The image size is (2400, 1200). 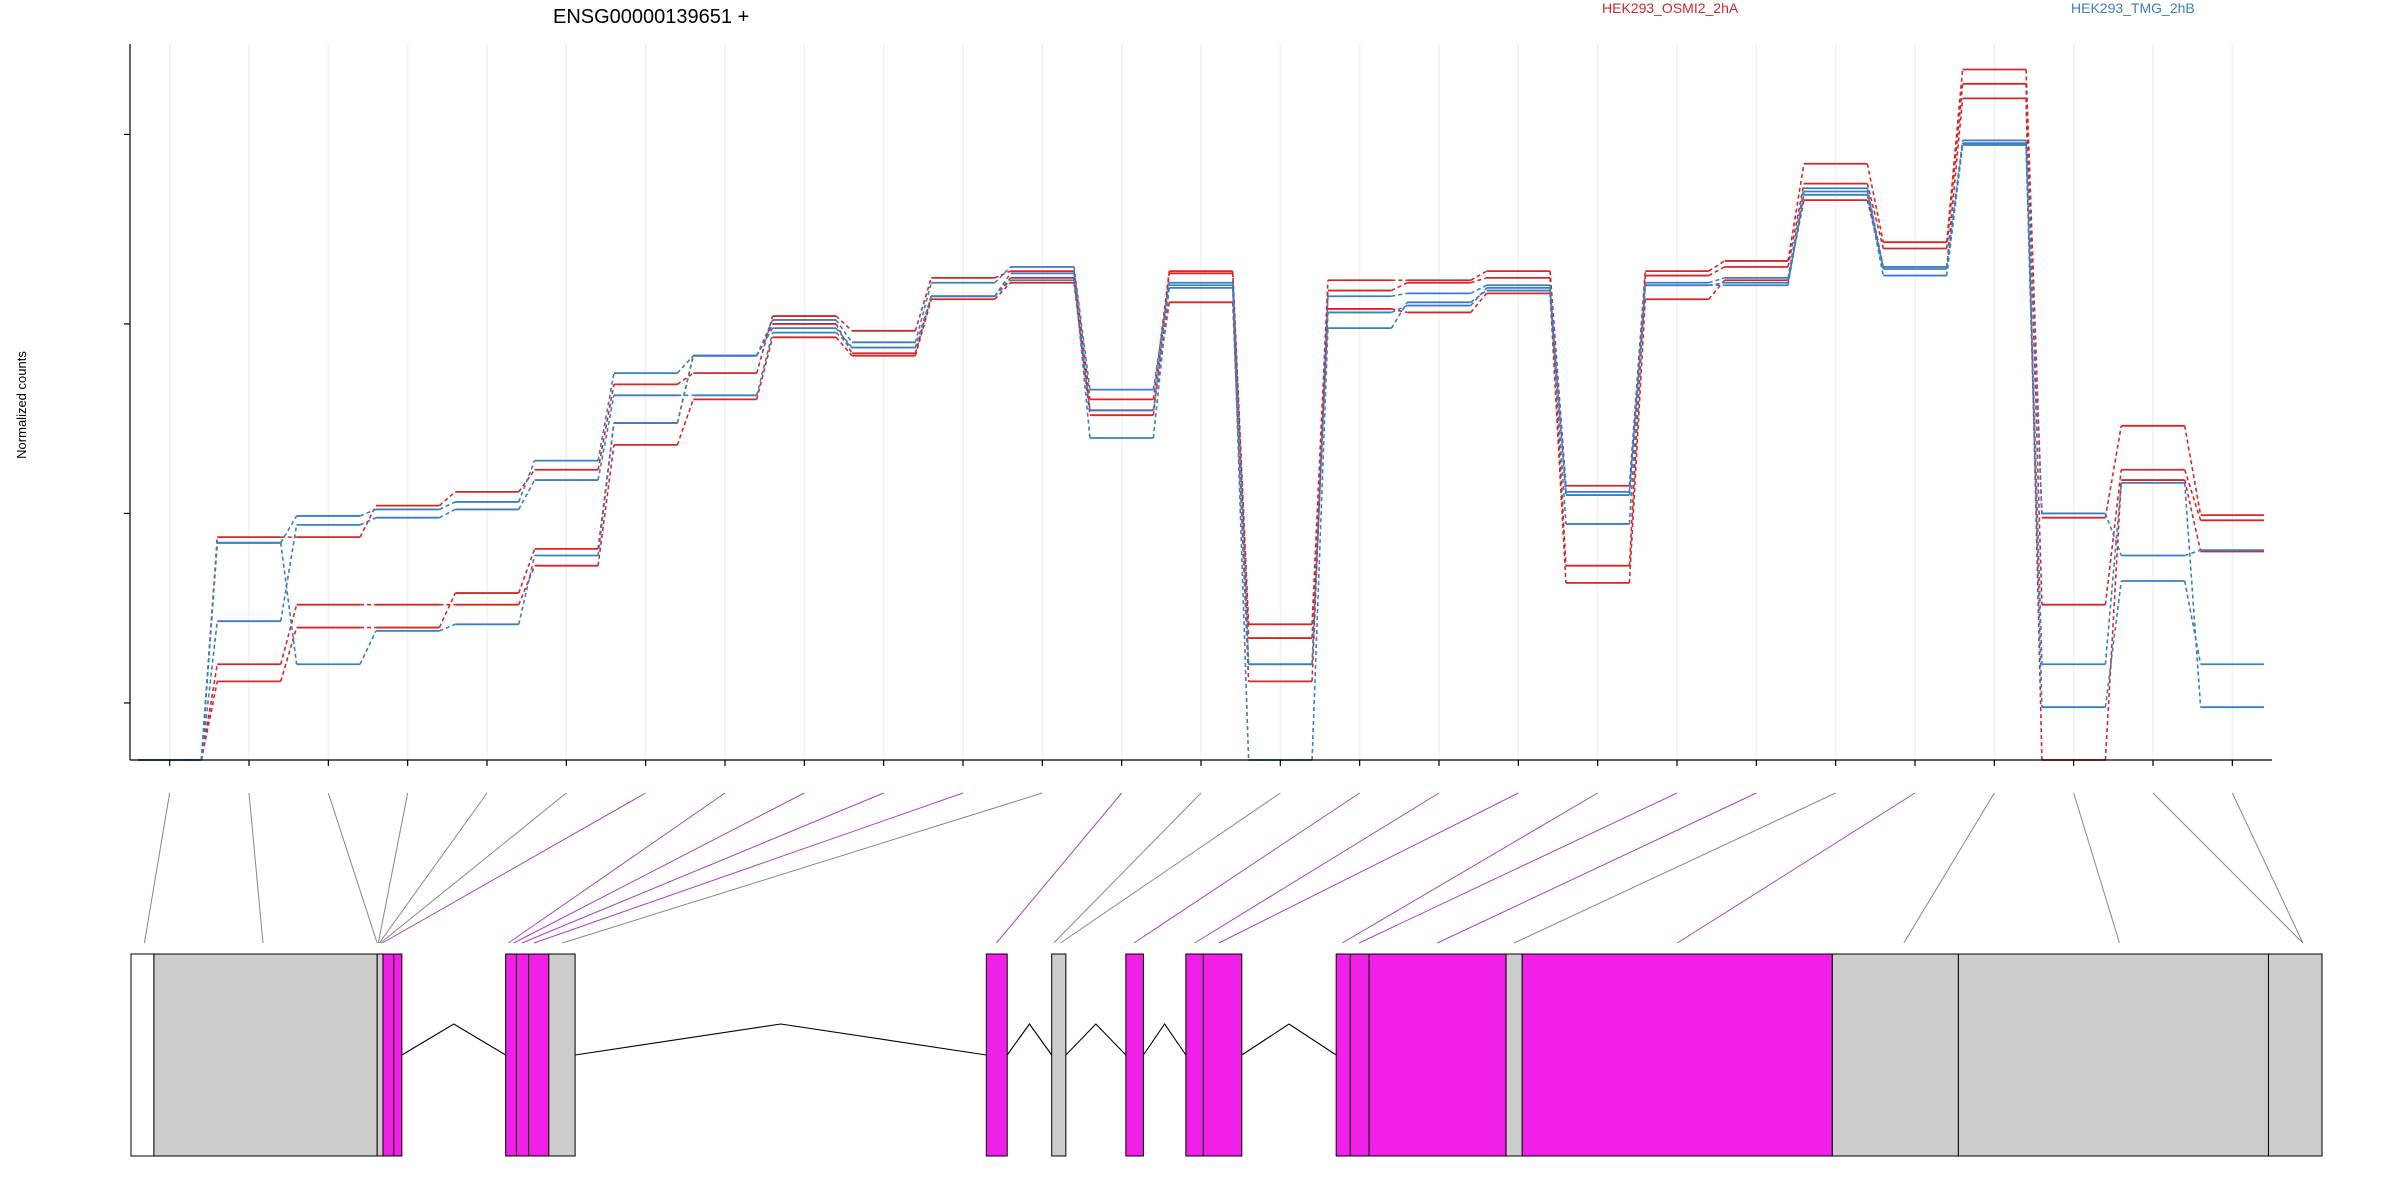 I want to click on connector-e007, so click(x=514, y=868).